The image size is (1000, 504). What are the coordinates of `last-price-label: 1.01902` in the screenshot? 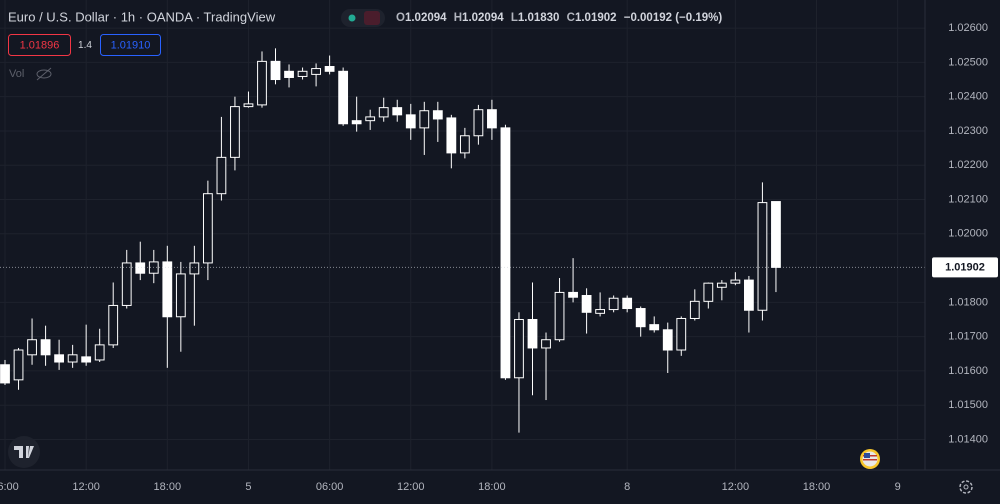 It's located at (965, 267).